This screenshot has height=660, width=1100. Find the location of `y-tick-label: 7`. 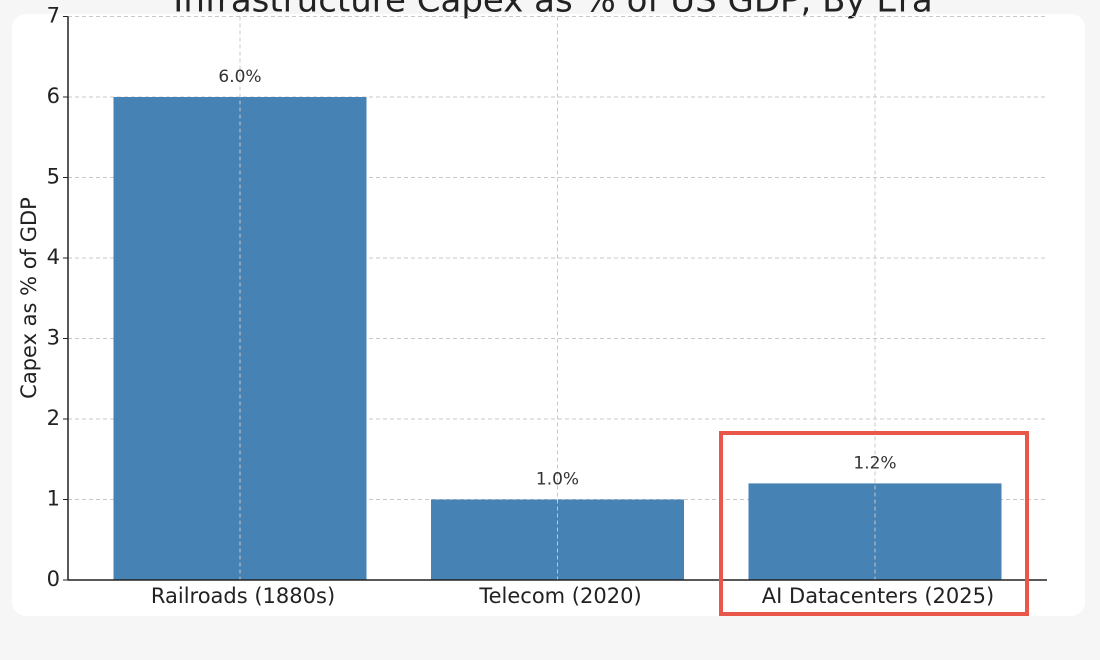

y-tick-label: 7 is located at coordinates (53, 16).